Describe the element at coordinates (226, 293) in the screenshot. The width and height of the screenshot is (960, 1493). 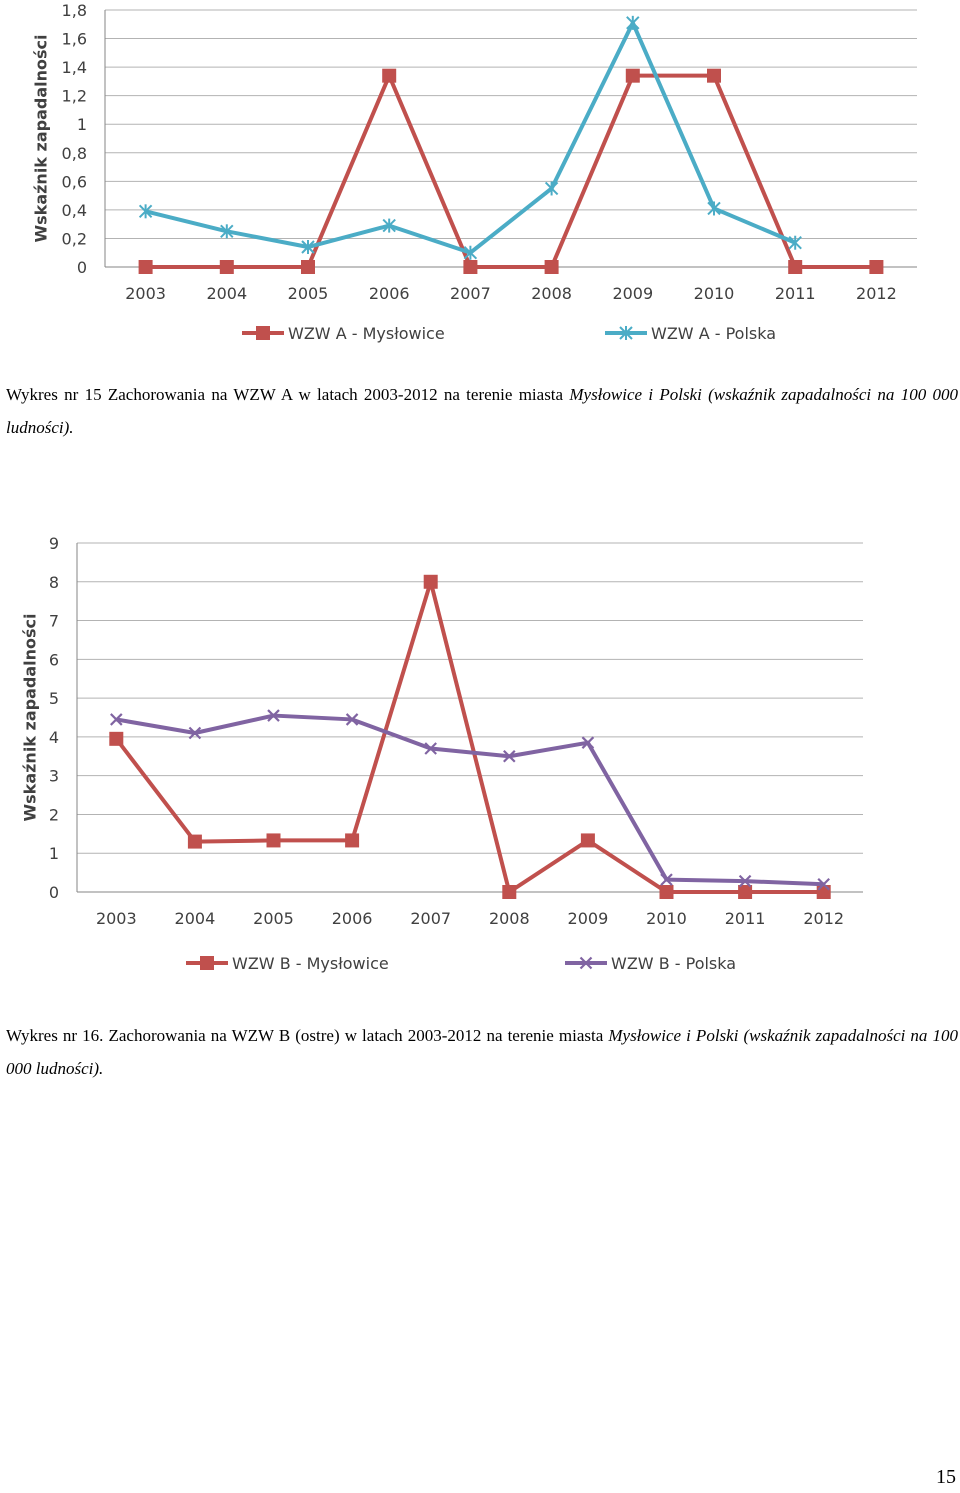
I see `x-tick-label: 2004` at that location.